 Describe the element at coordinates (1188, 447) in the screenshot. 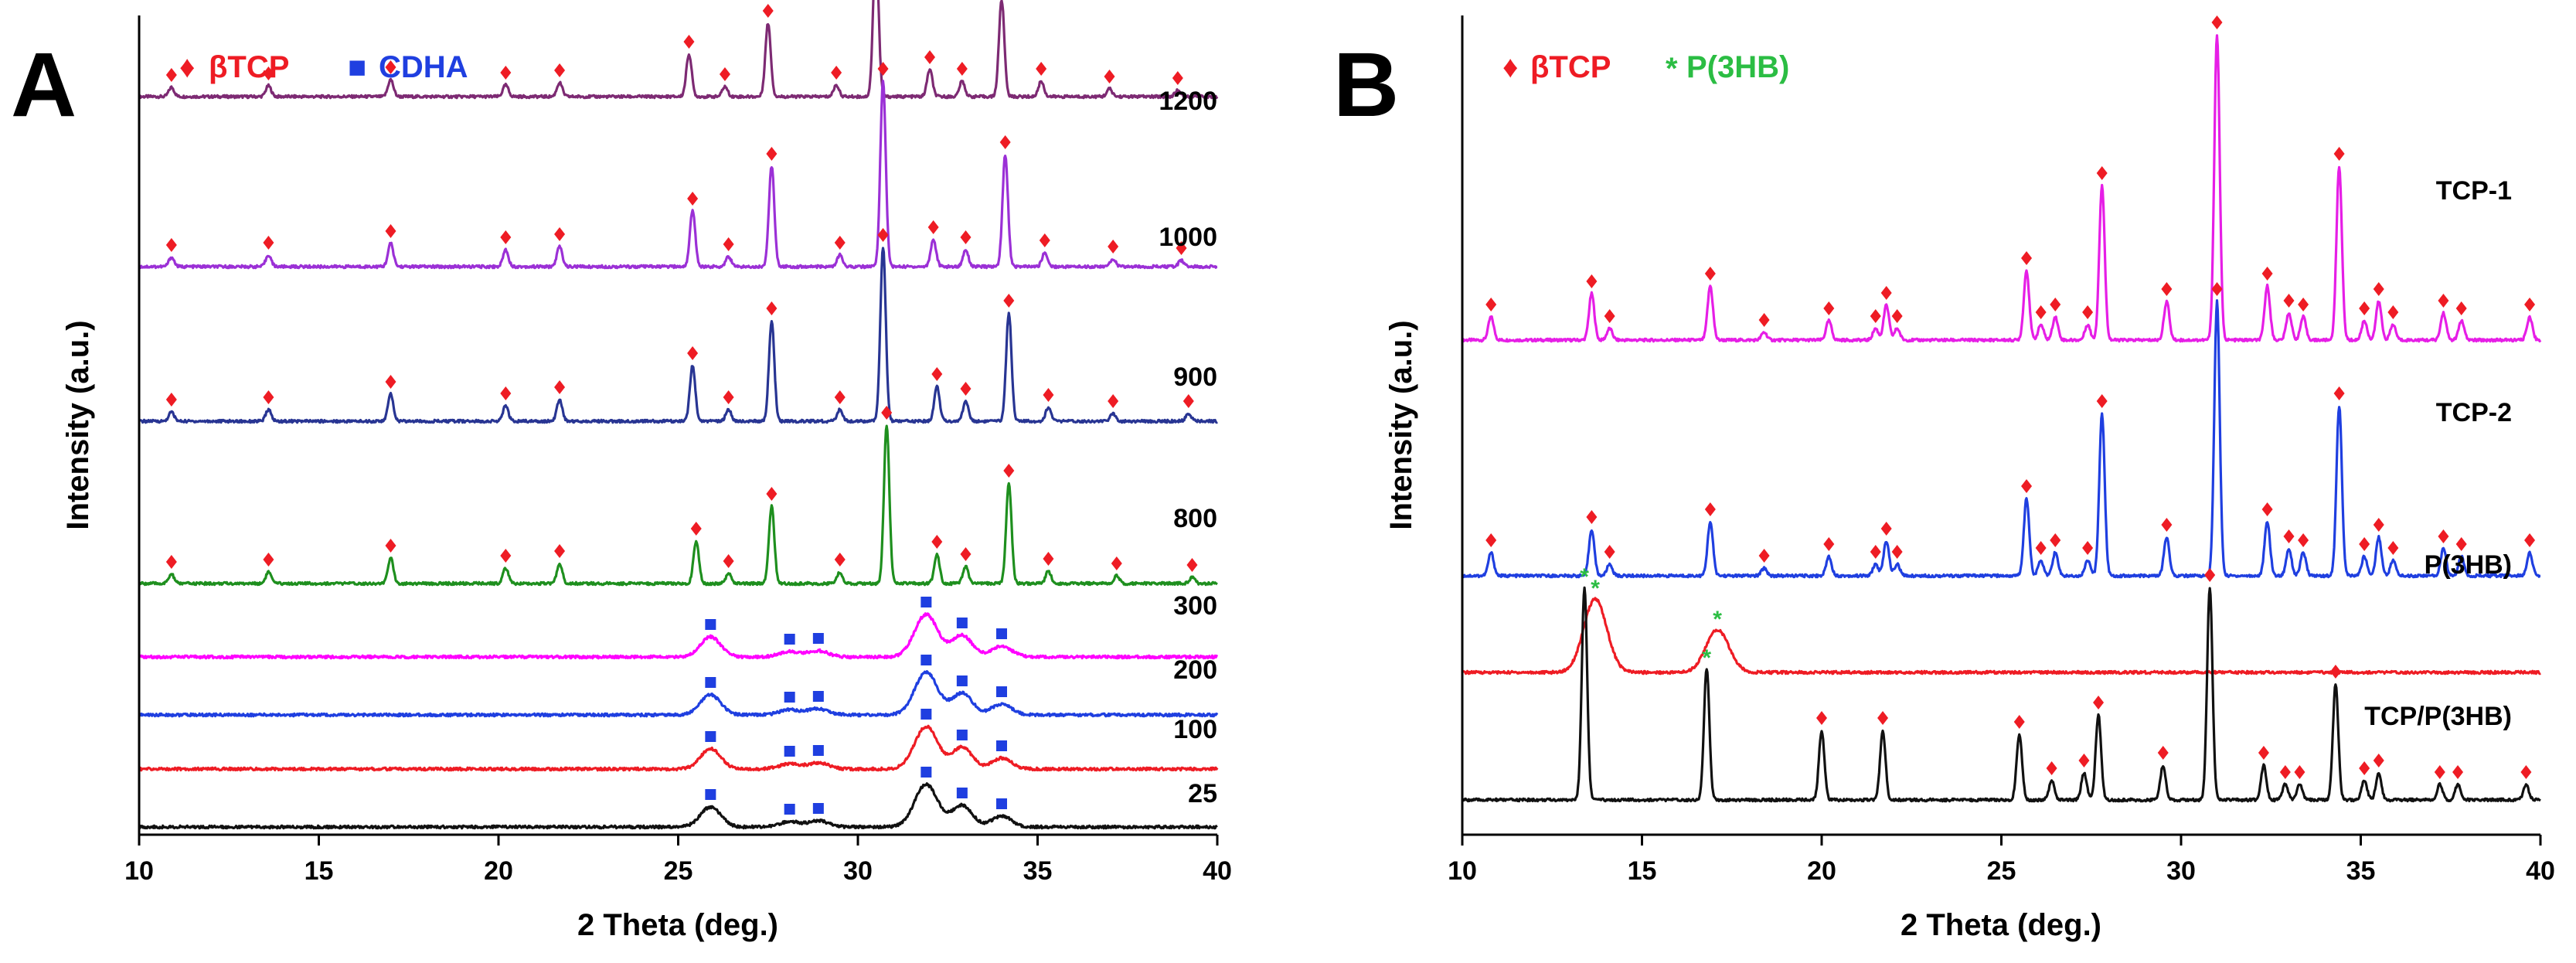

I see `panel-a-trace-labels: 1200 1000 900 800 300 200 100 25` at that location.